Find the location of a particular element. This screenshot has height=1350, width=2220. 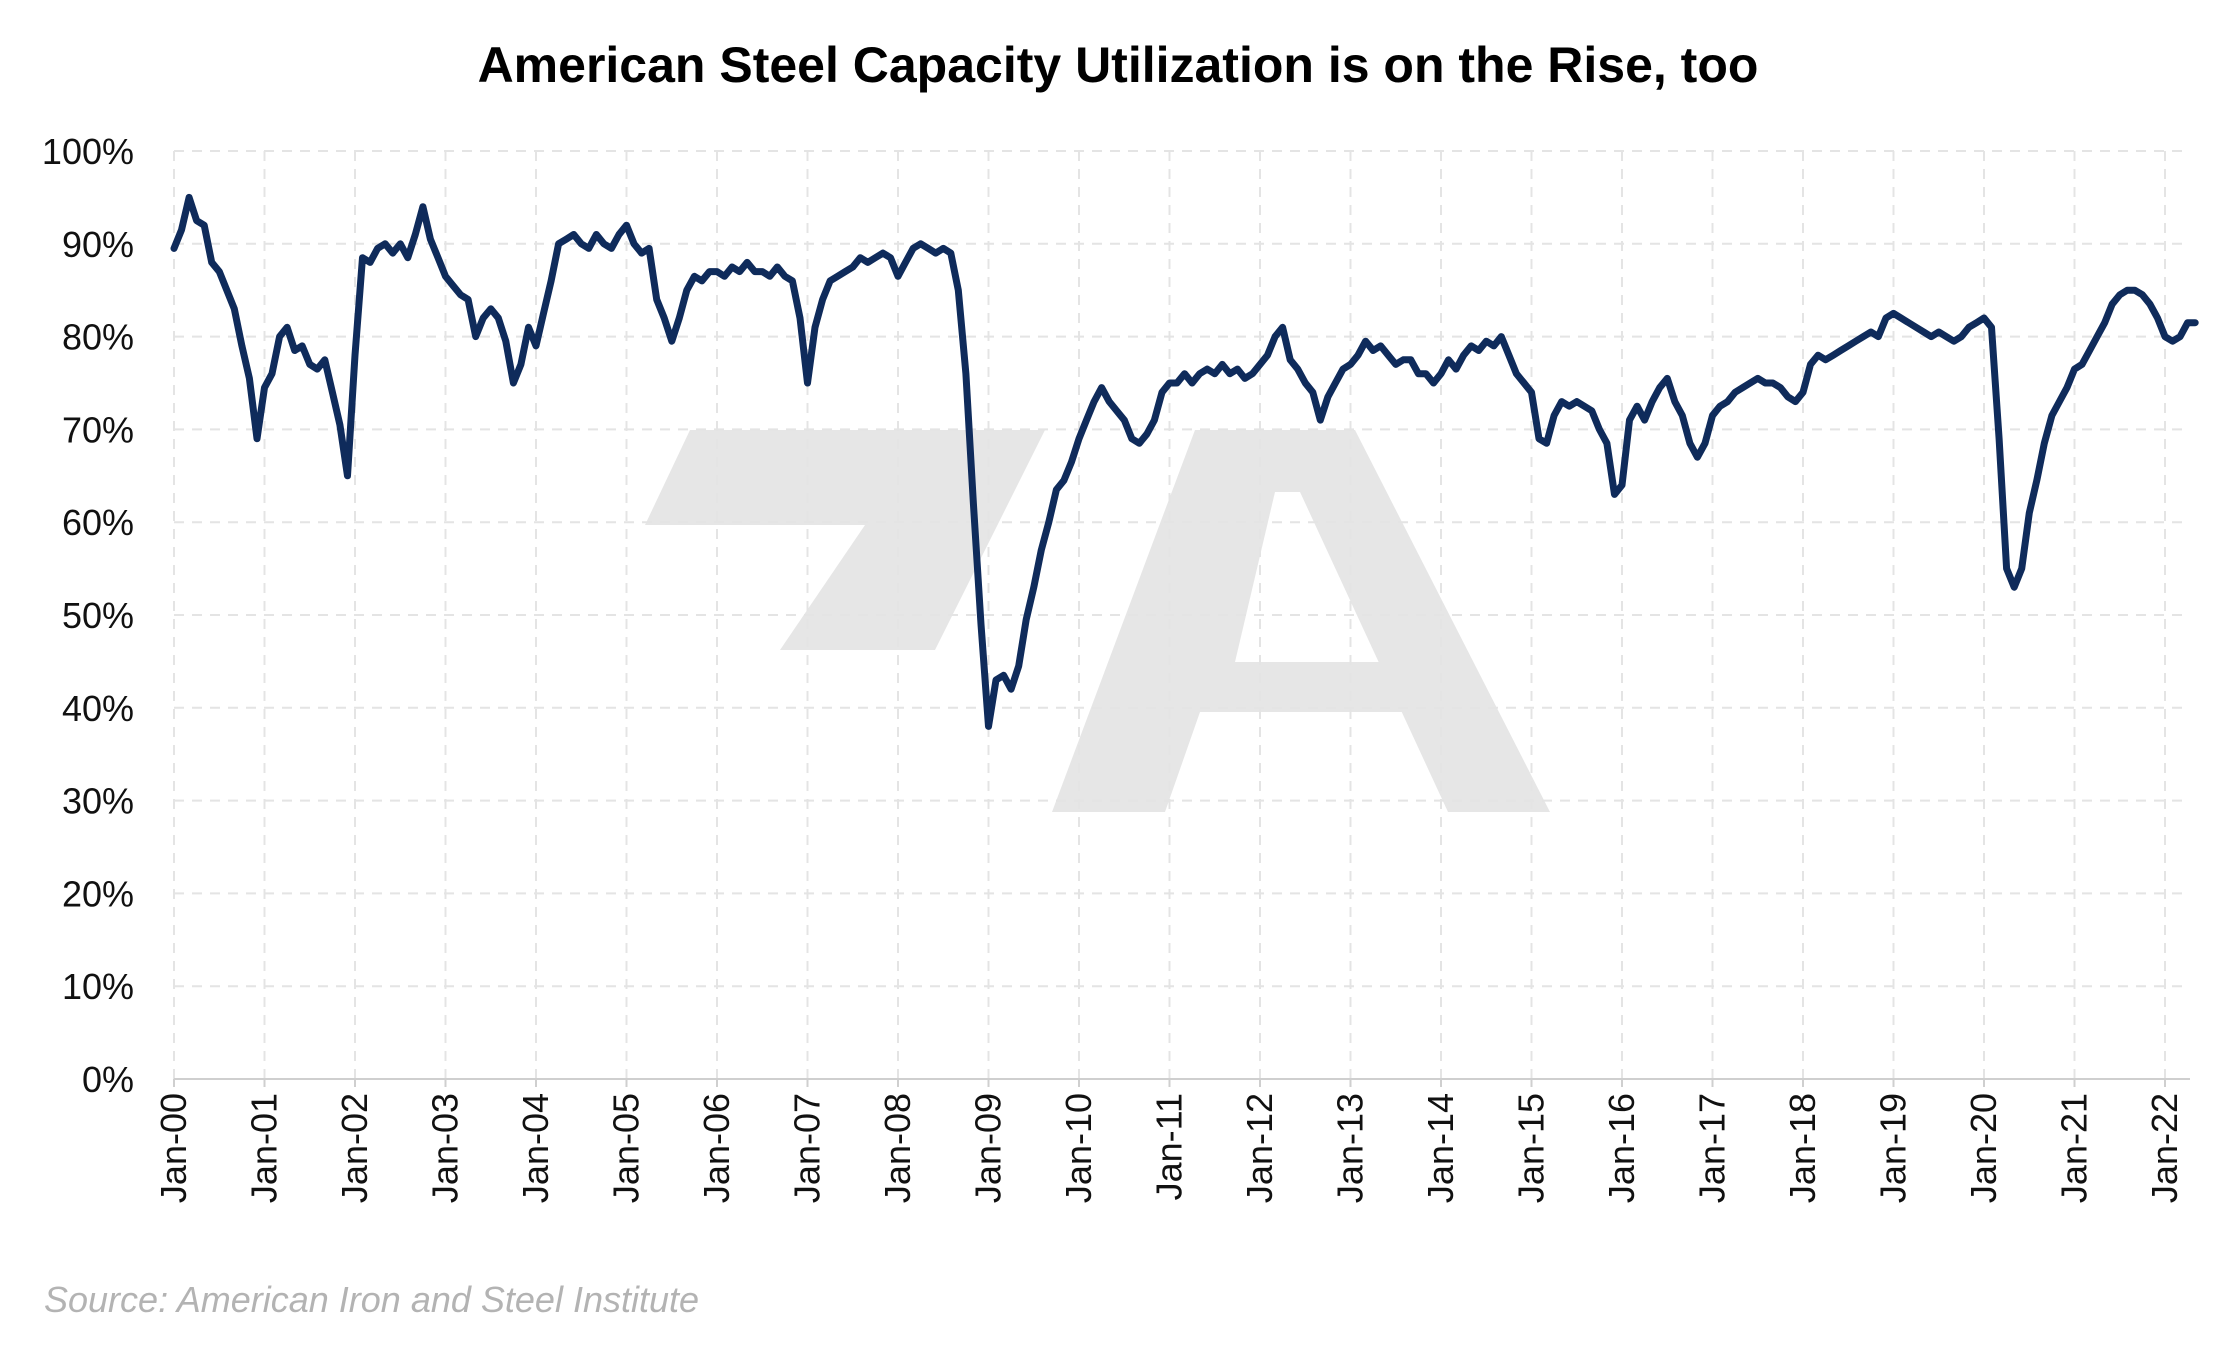

y-tick-label: 100% is located at coordinates (88, 151).